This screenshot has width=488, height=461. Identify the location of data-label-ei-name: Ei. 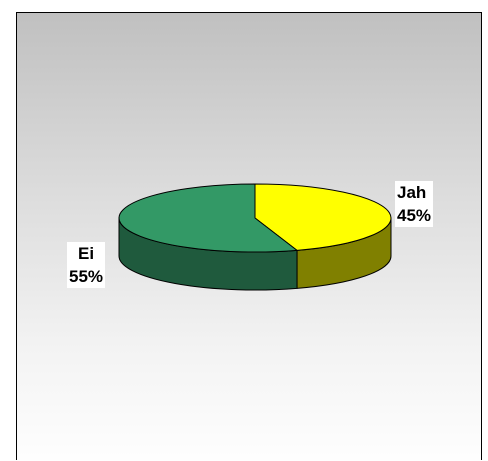
(86, 253).